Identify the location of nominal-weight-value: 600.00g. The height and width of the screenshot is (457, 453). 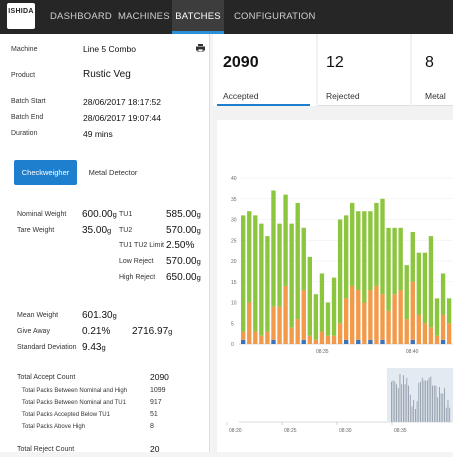
(99, 214).